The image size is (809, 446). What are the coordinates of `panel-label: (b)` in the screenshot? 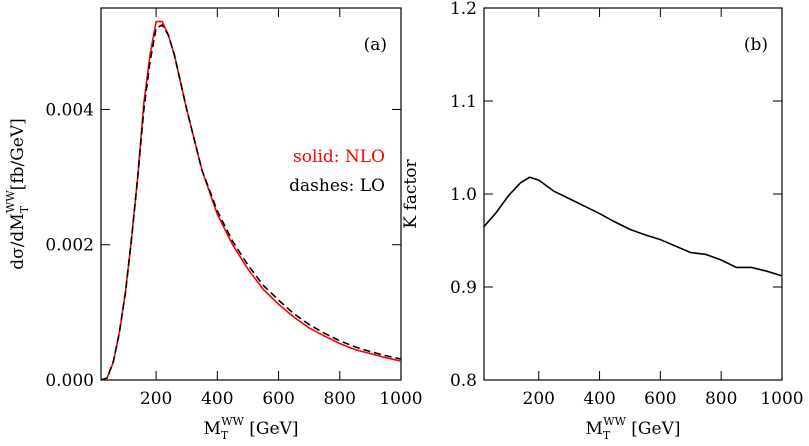 It's located at (756, 45).